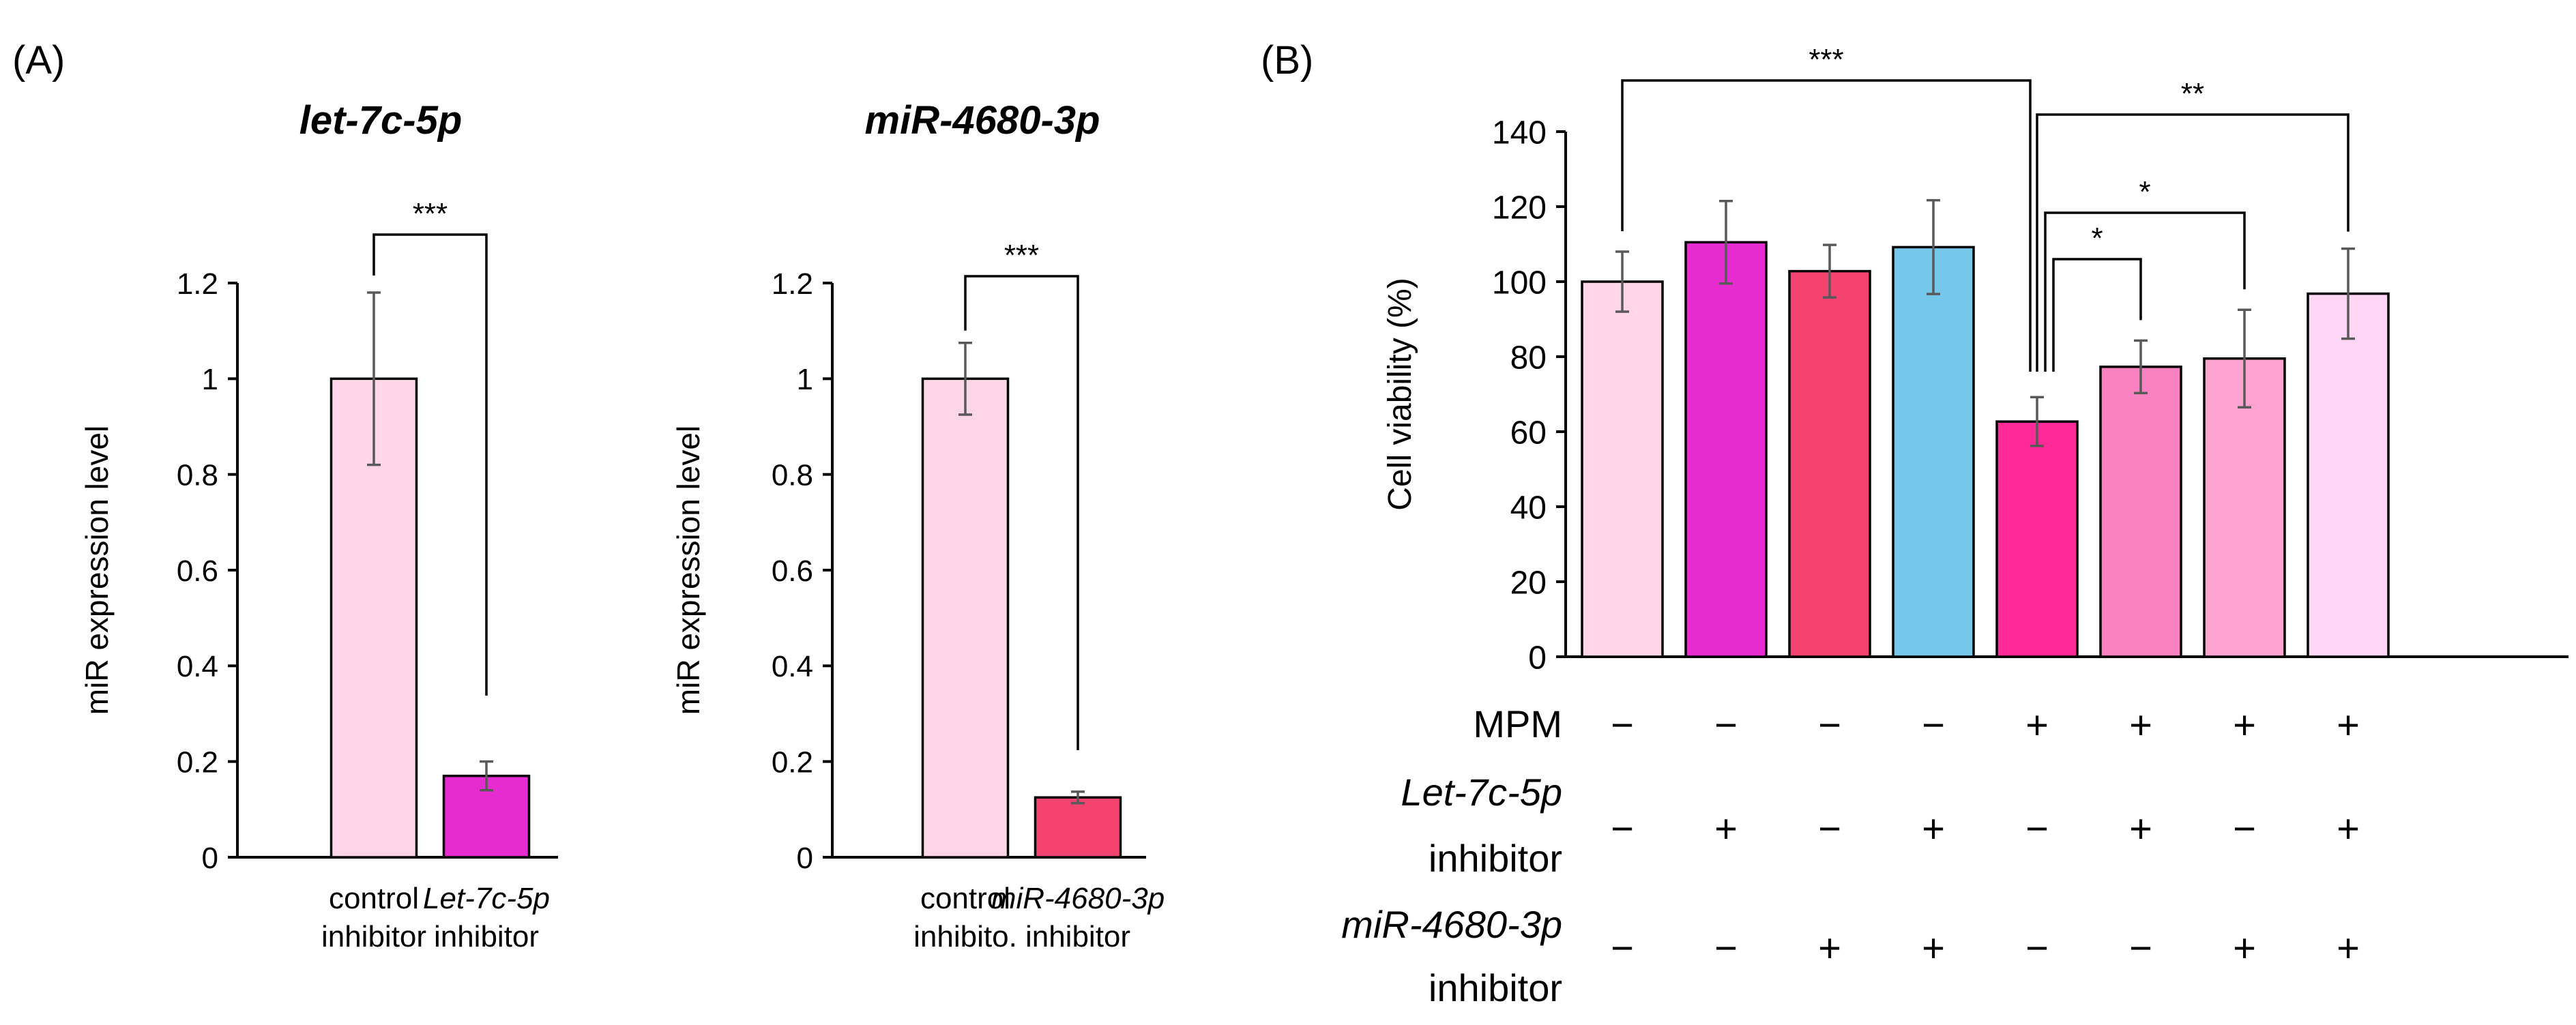 The height and width of the screenshot is (1025, 2576). Describe the element at coordinates (1528, 433) in the screenshot. I see `y-tick-label: 60` at that location.